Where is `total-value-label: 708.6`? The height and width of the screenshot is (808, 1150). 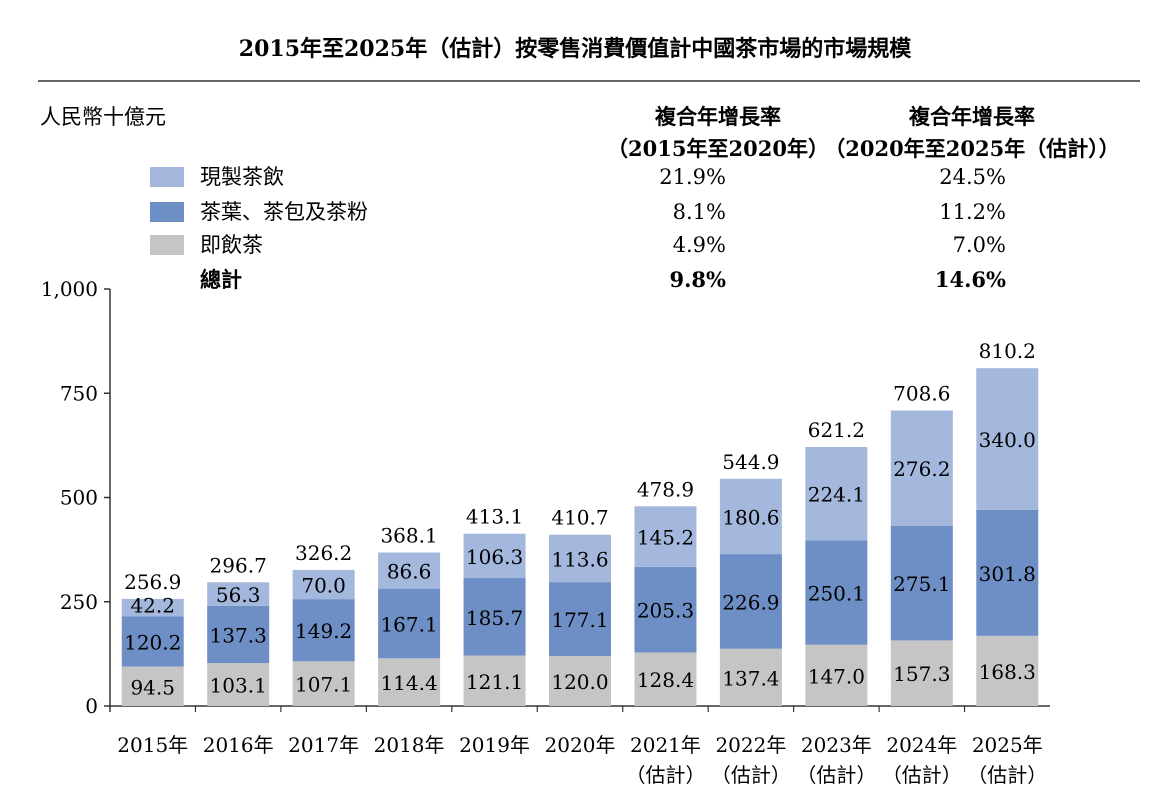 total-value-label: 708.6 is located at coordinates (921, 394).